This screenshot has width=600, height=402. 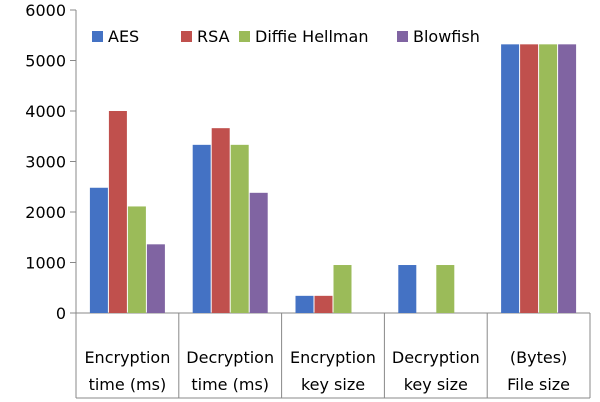 I want to click on y-tick-label: 3000, so click(x=45, y=162).